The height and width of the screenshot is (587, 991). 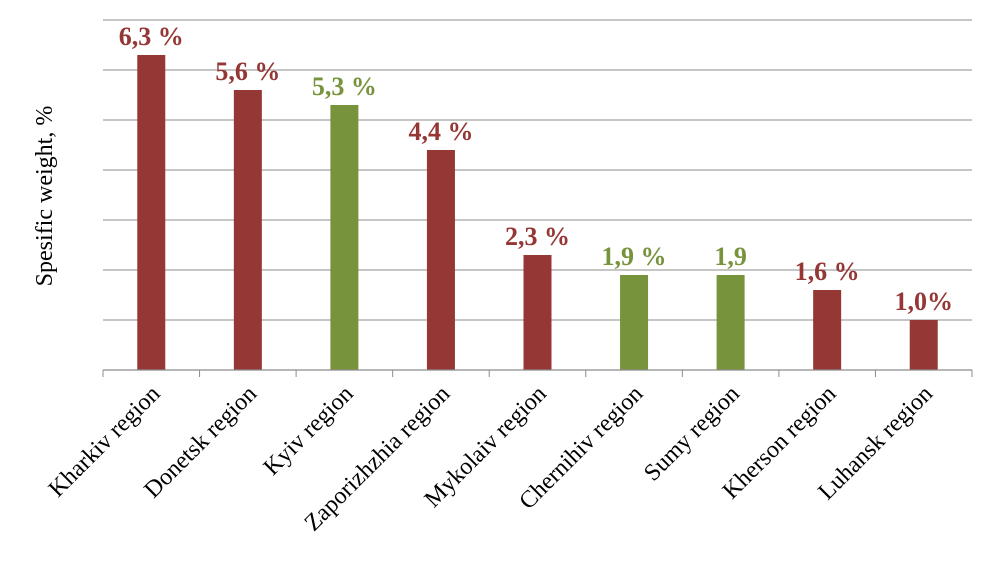 What do you see at coordinates (730, 256) in the screenshot?
I see `data-label: 1,9` at bounding box center [730, 256].